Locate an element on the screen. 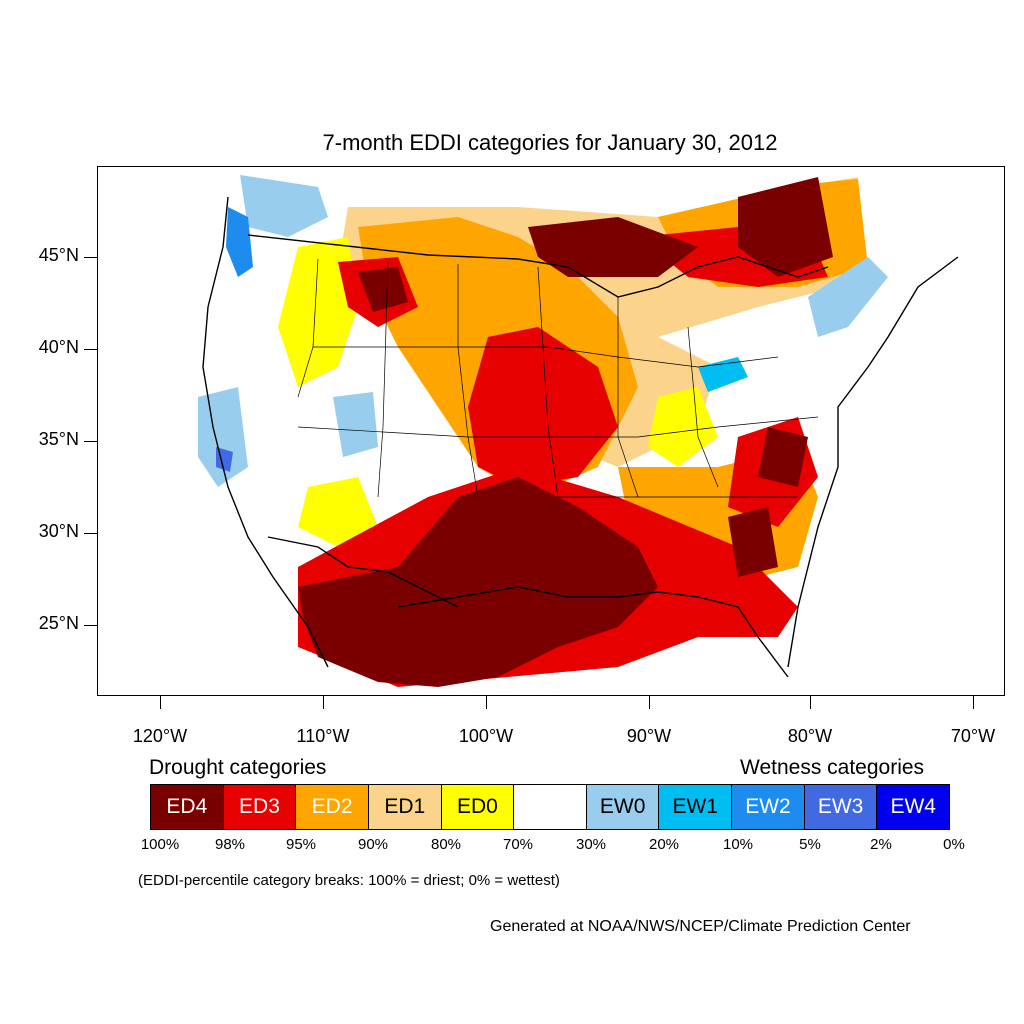  legend-ew0-label: EW0 is located at coordinates (622, 806).